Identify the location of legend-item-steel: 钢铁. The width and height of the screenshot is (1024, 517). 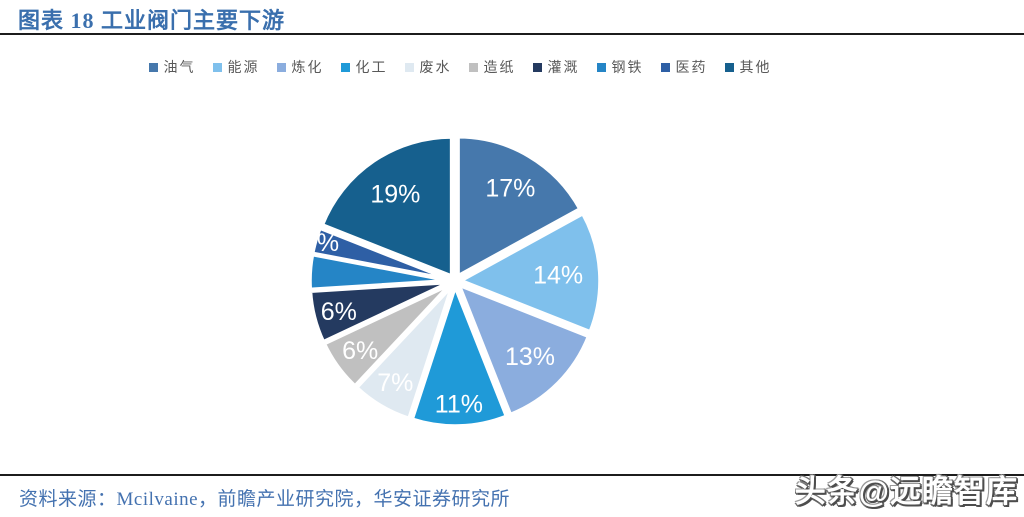
(620, 67).